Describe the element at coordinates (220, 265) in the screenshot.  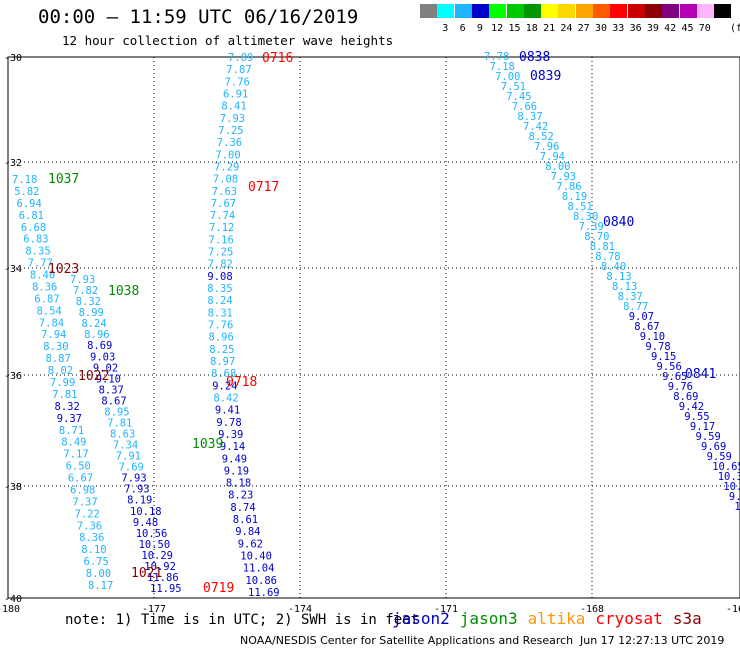
I see `wave-height-value: 7.82` at that location.